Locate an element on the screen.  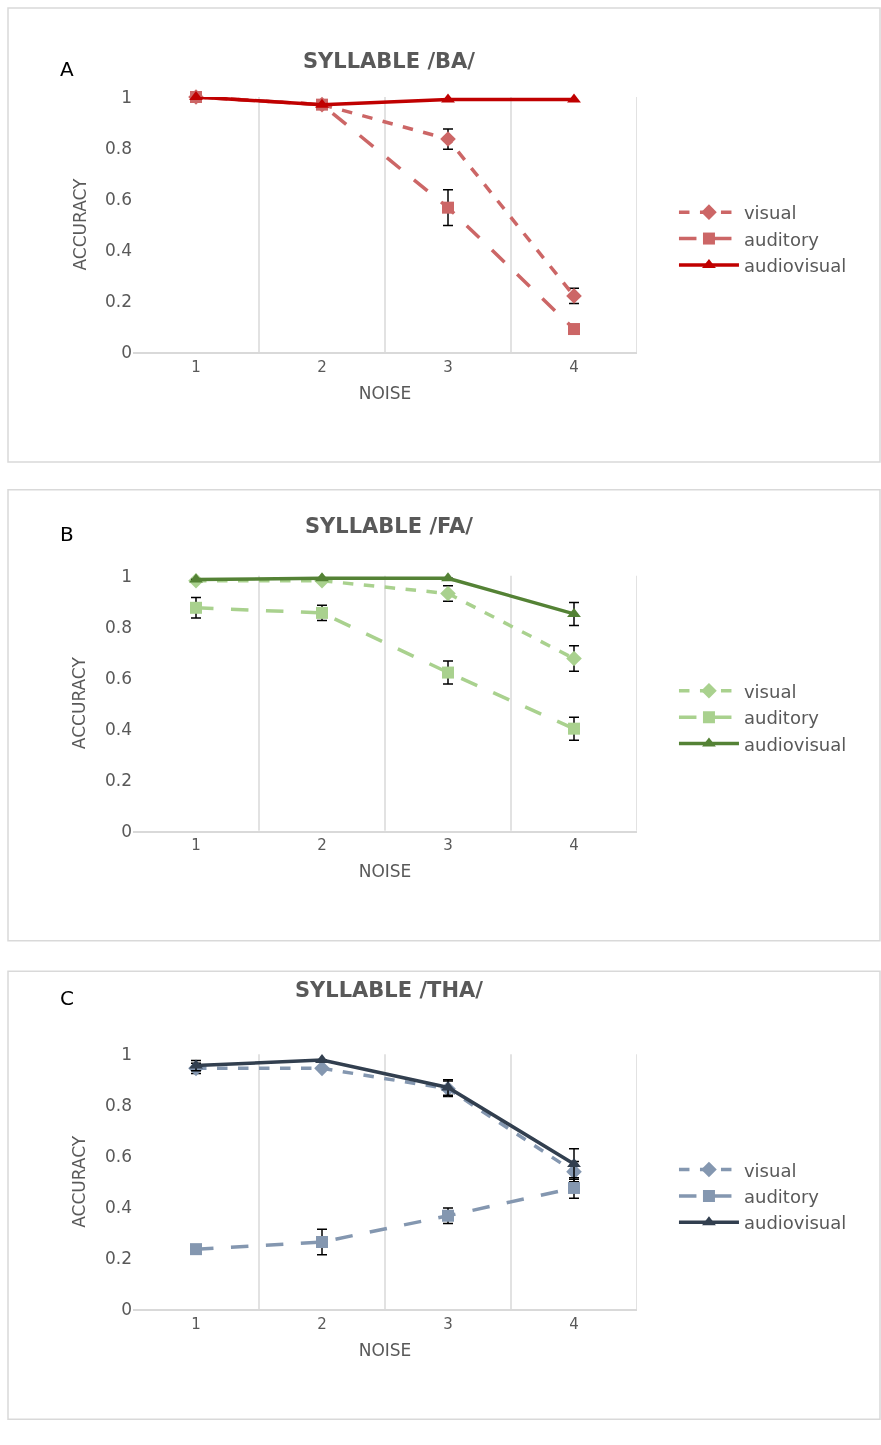
chart-title: SYLLABLE /BA/ is located at coordinates (389, 61).